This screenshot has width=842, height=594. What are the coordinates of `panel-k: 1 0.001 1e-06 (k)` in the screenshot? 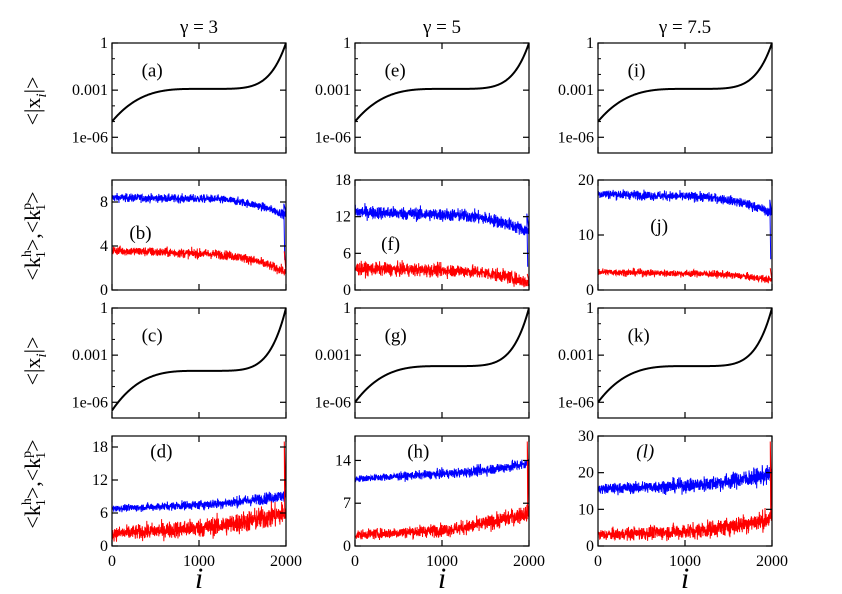 It's located at (665, 359).